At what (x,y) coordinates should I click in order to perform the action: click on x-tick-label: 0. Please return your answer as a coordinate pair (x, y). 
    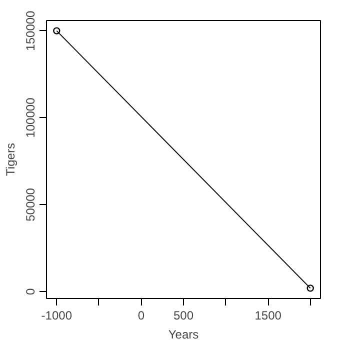
    Looking at the image, I should click on (141, 315).